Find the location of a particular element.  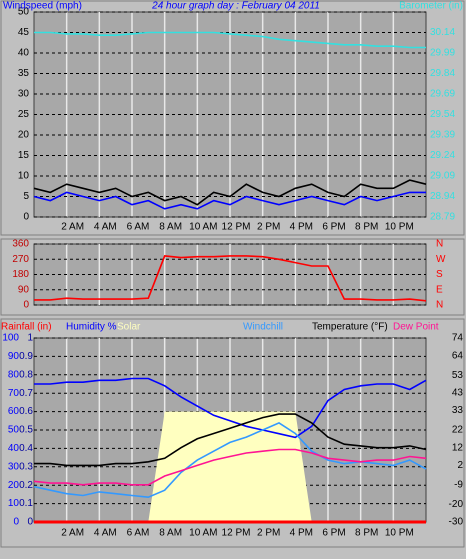

y2-tick-label: 29.84 is located at coordinates (442, 73).